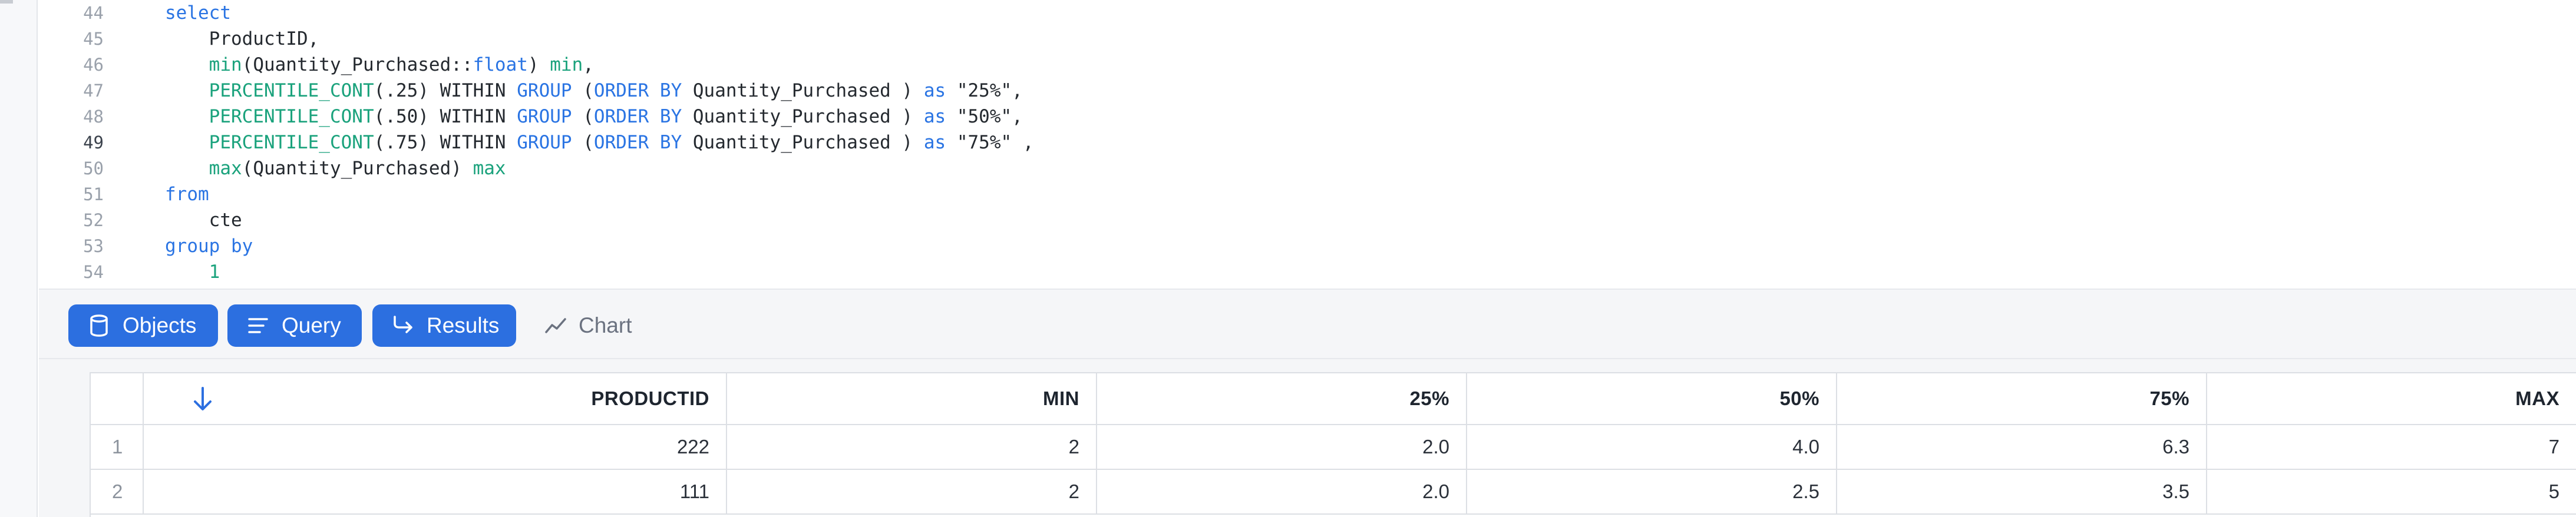 The height and width of the screenshot is (517, 2576). What do you see at coordinates (1799, 398) in the screenshot?
I see `column-header-label: 50%` at bounding box center [1799, 398].